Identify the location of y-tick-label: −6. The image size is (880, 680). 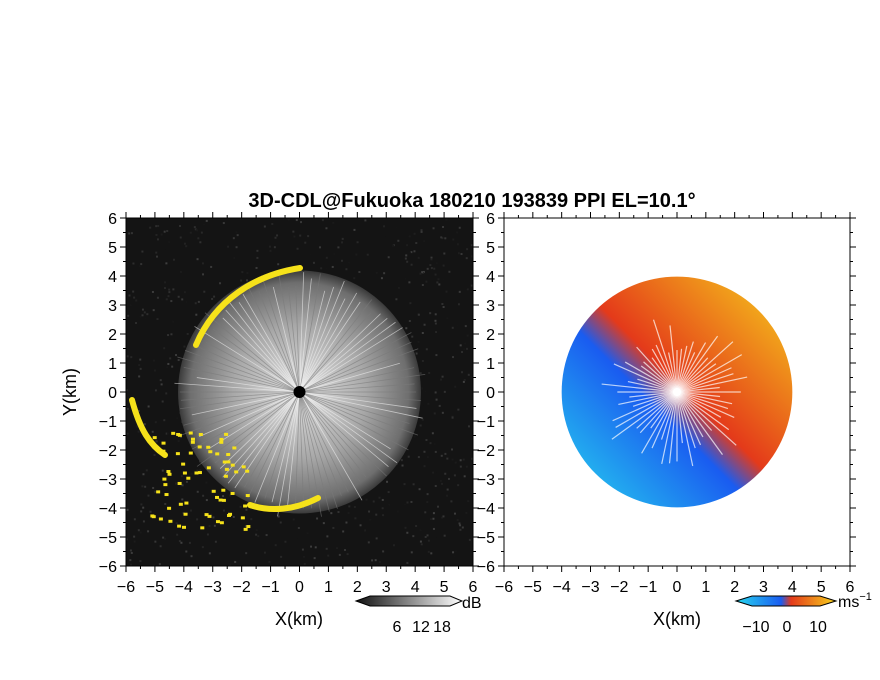
(486, 567).